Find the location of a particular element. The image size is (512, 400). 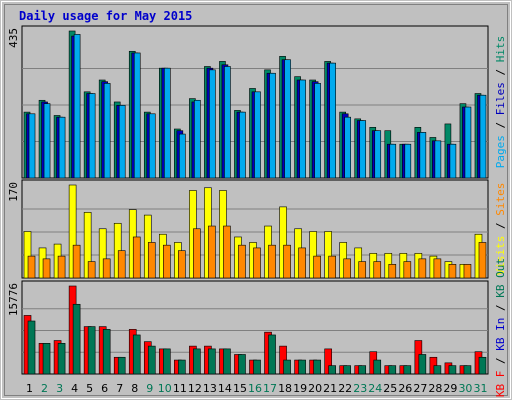

day-label-8: 8 is located at coordinates (134, 388).